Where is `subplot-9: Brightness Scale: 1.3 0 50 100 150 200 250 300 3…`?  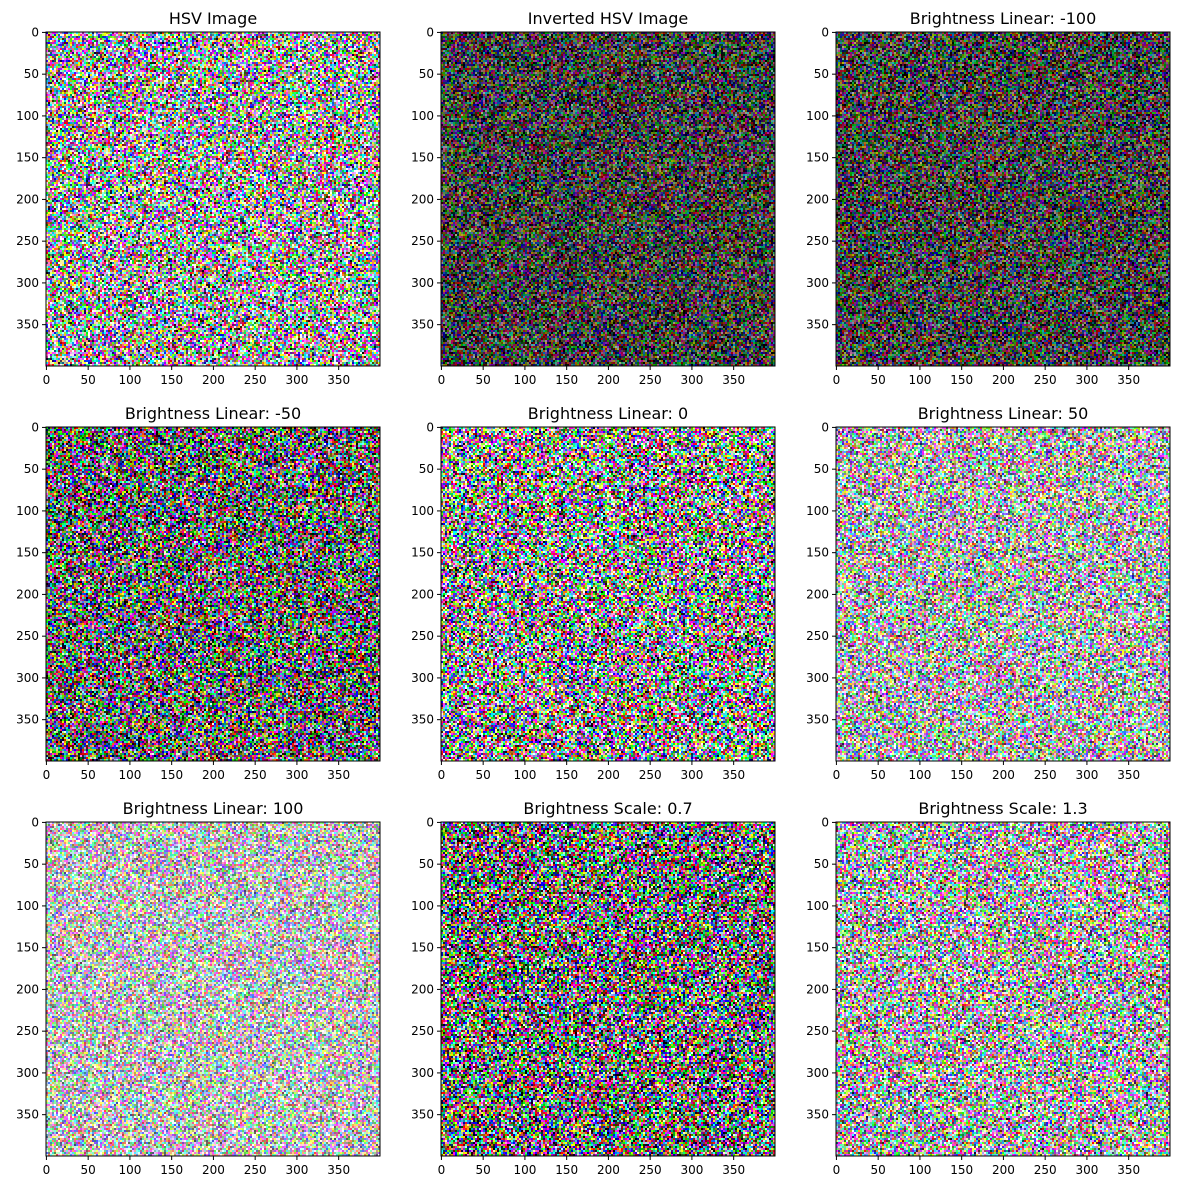
subplot-9: Brightness Scale: 1.3 0 50 100 150 200 250 300 3… is located at coordinates (988, 988).